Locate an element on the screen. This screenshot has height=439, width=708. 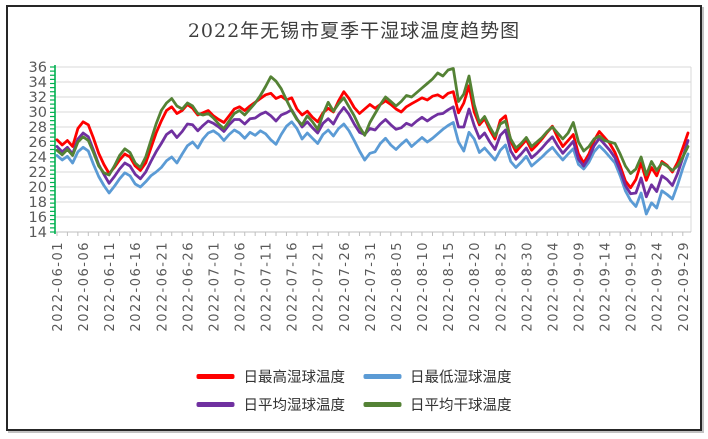
svg-text: 2022-08-05 is located at coordinates (397, 286).